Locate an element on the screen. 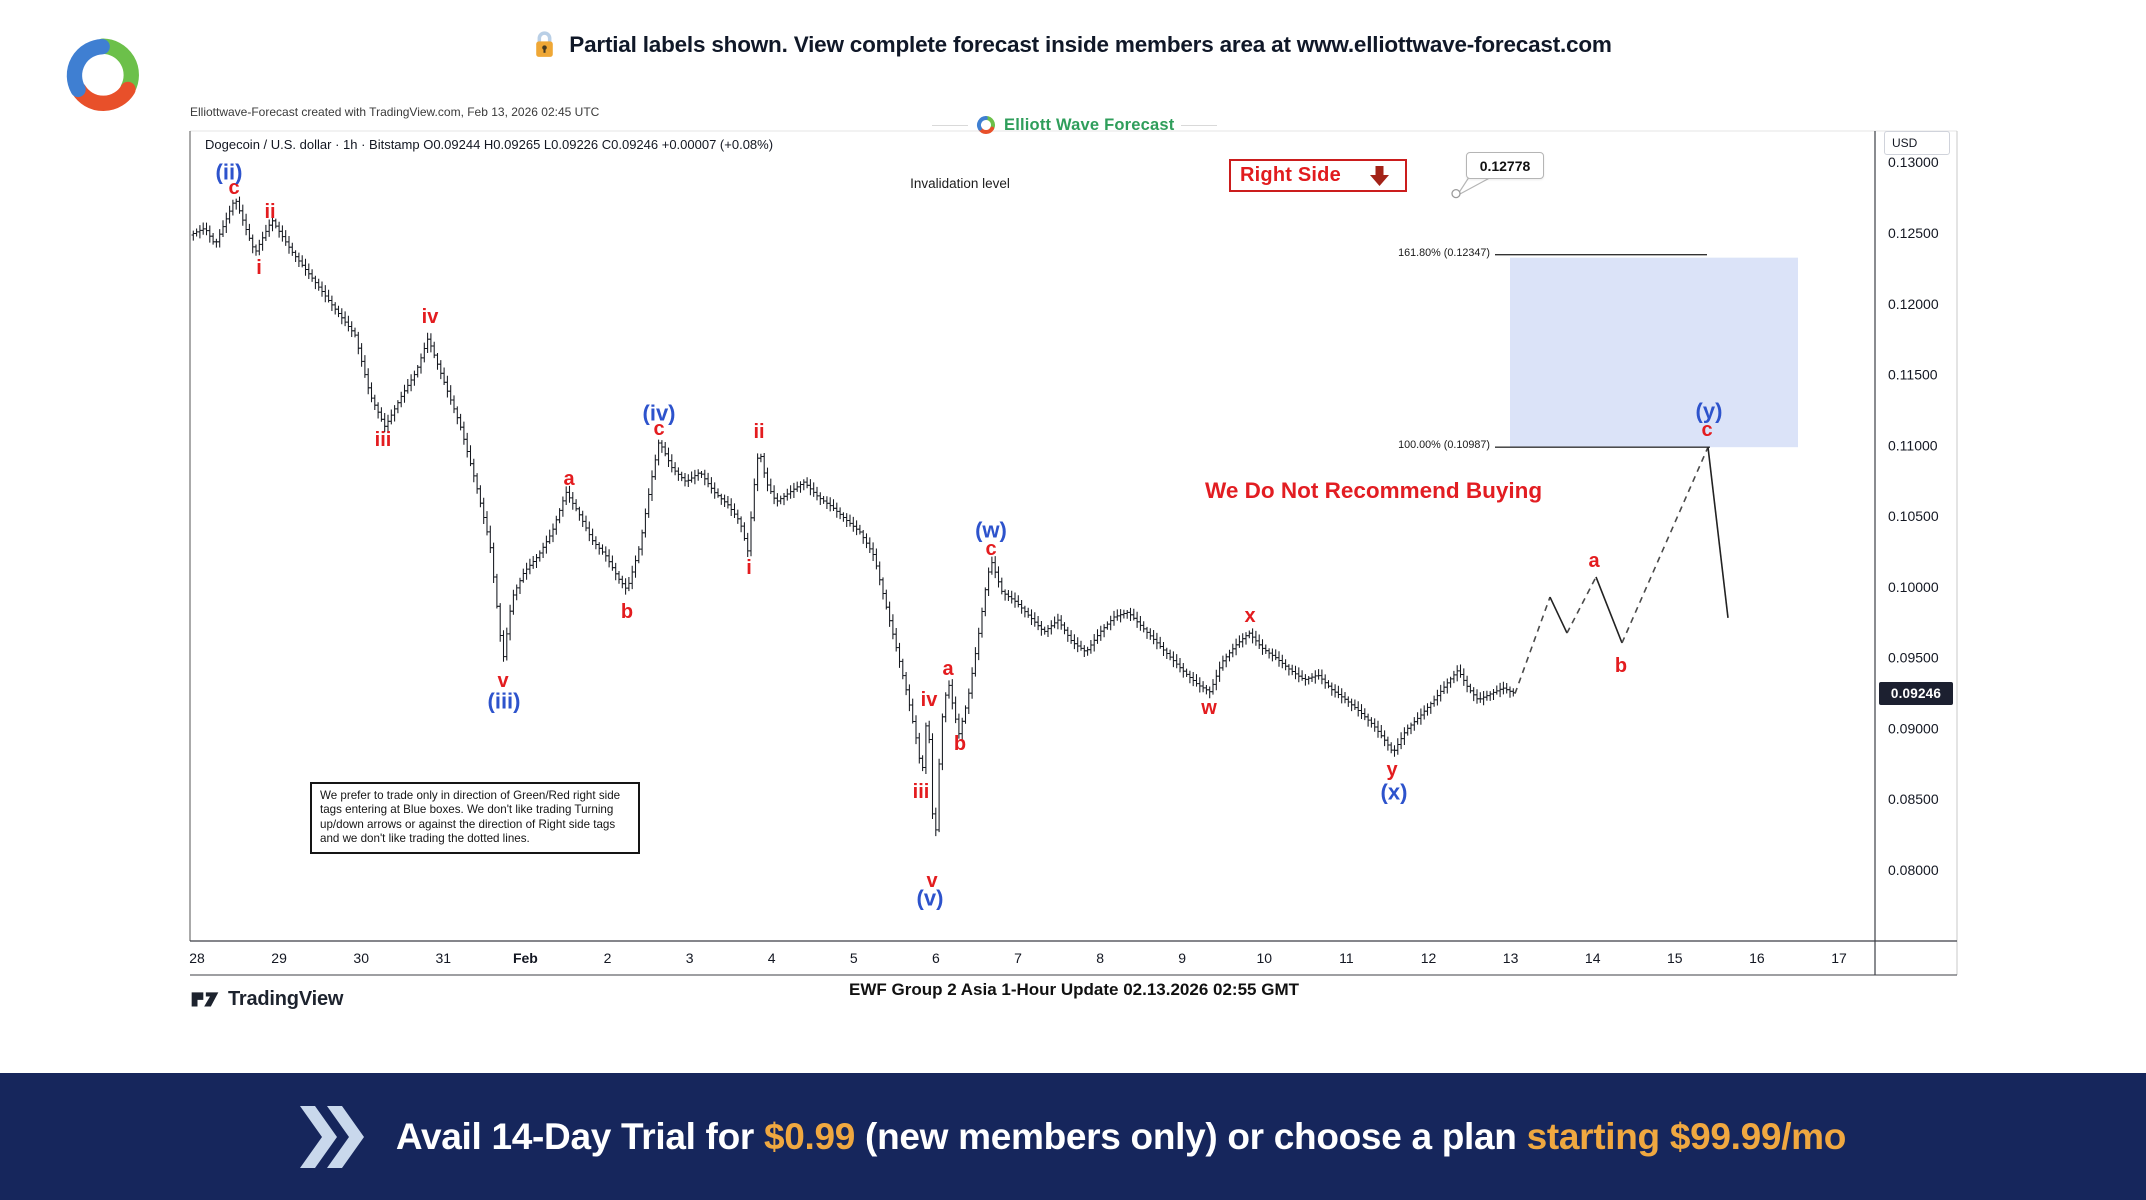 The width and height of the screenshot is (2146, 1200). double-chevron-icon is located at coordinates (331, 1136).